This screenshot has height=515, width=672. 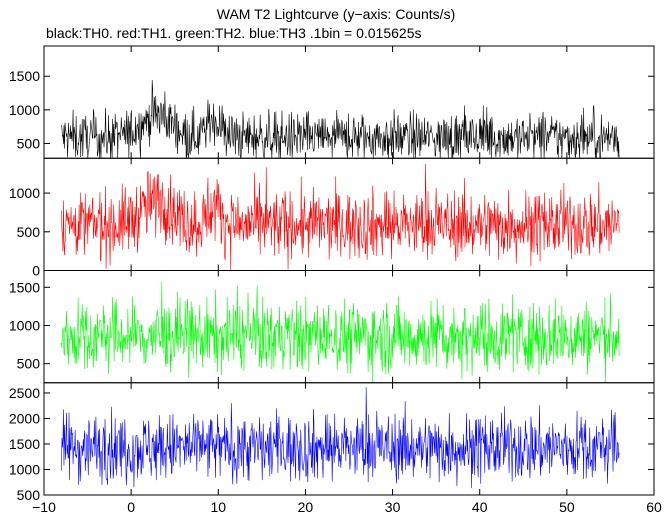 What do you see at coordinates (44, 507) in the screenshot?
I see `x-tick-label--10: −10` at bounding box center [44, 507].